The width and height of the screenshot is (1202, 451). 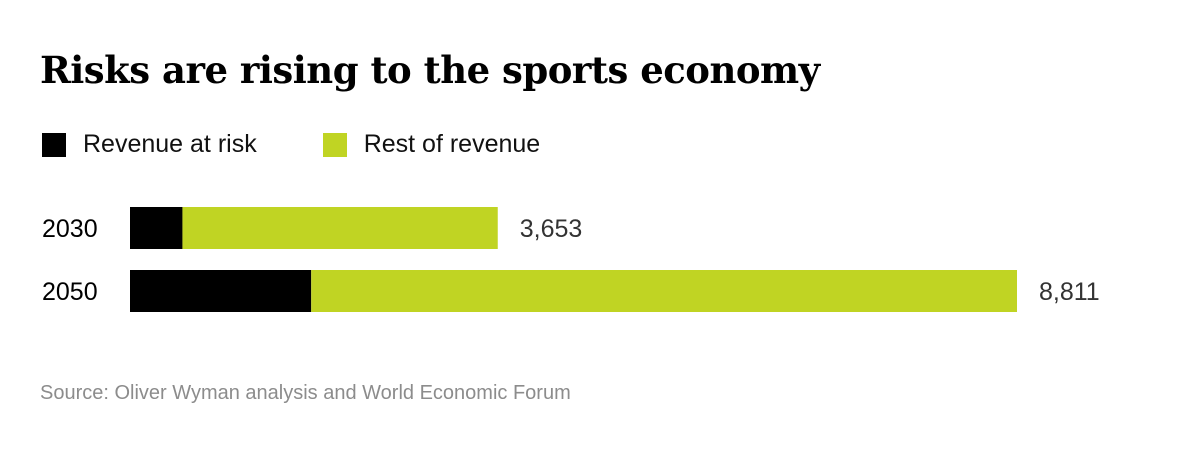 What do you see at coordinates (70, 229) in the screenshot?
I see `category-label-year-2030: 2030` at bounding box center [70, 229].